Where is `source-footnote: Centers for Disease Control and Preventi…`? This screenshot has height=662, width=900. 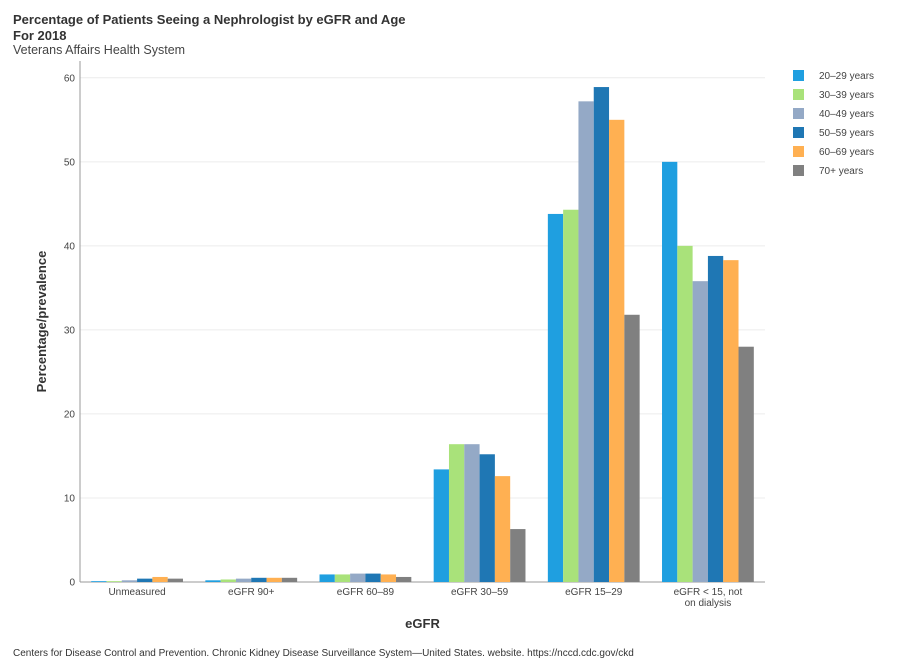
source-footnote: Centers for Disease Control and Preventi… is located at coordinates (323, 653).